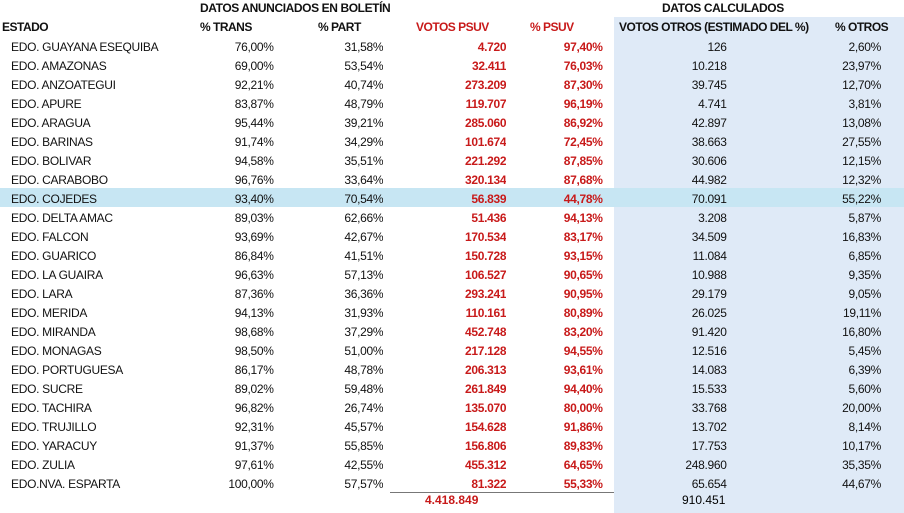 The image size is (904, 513). I want to click on cell-pct-otros: 5,60%, so click(864, 388).